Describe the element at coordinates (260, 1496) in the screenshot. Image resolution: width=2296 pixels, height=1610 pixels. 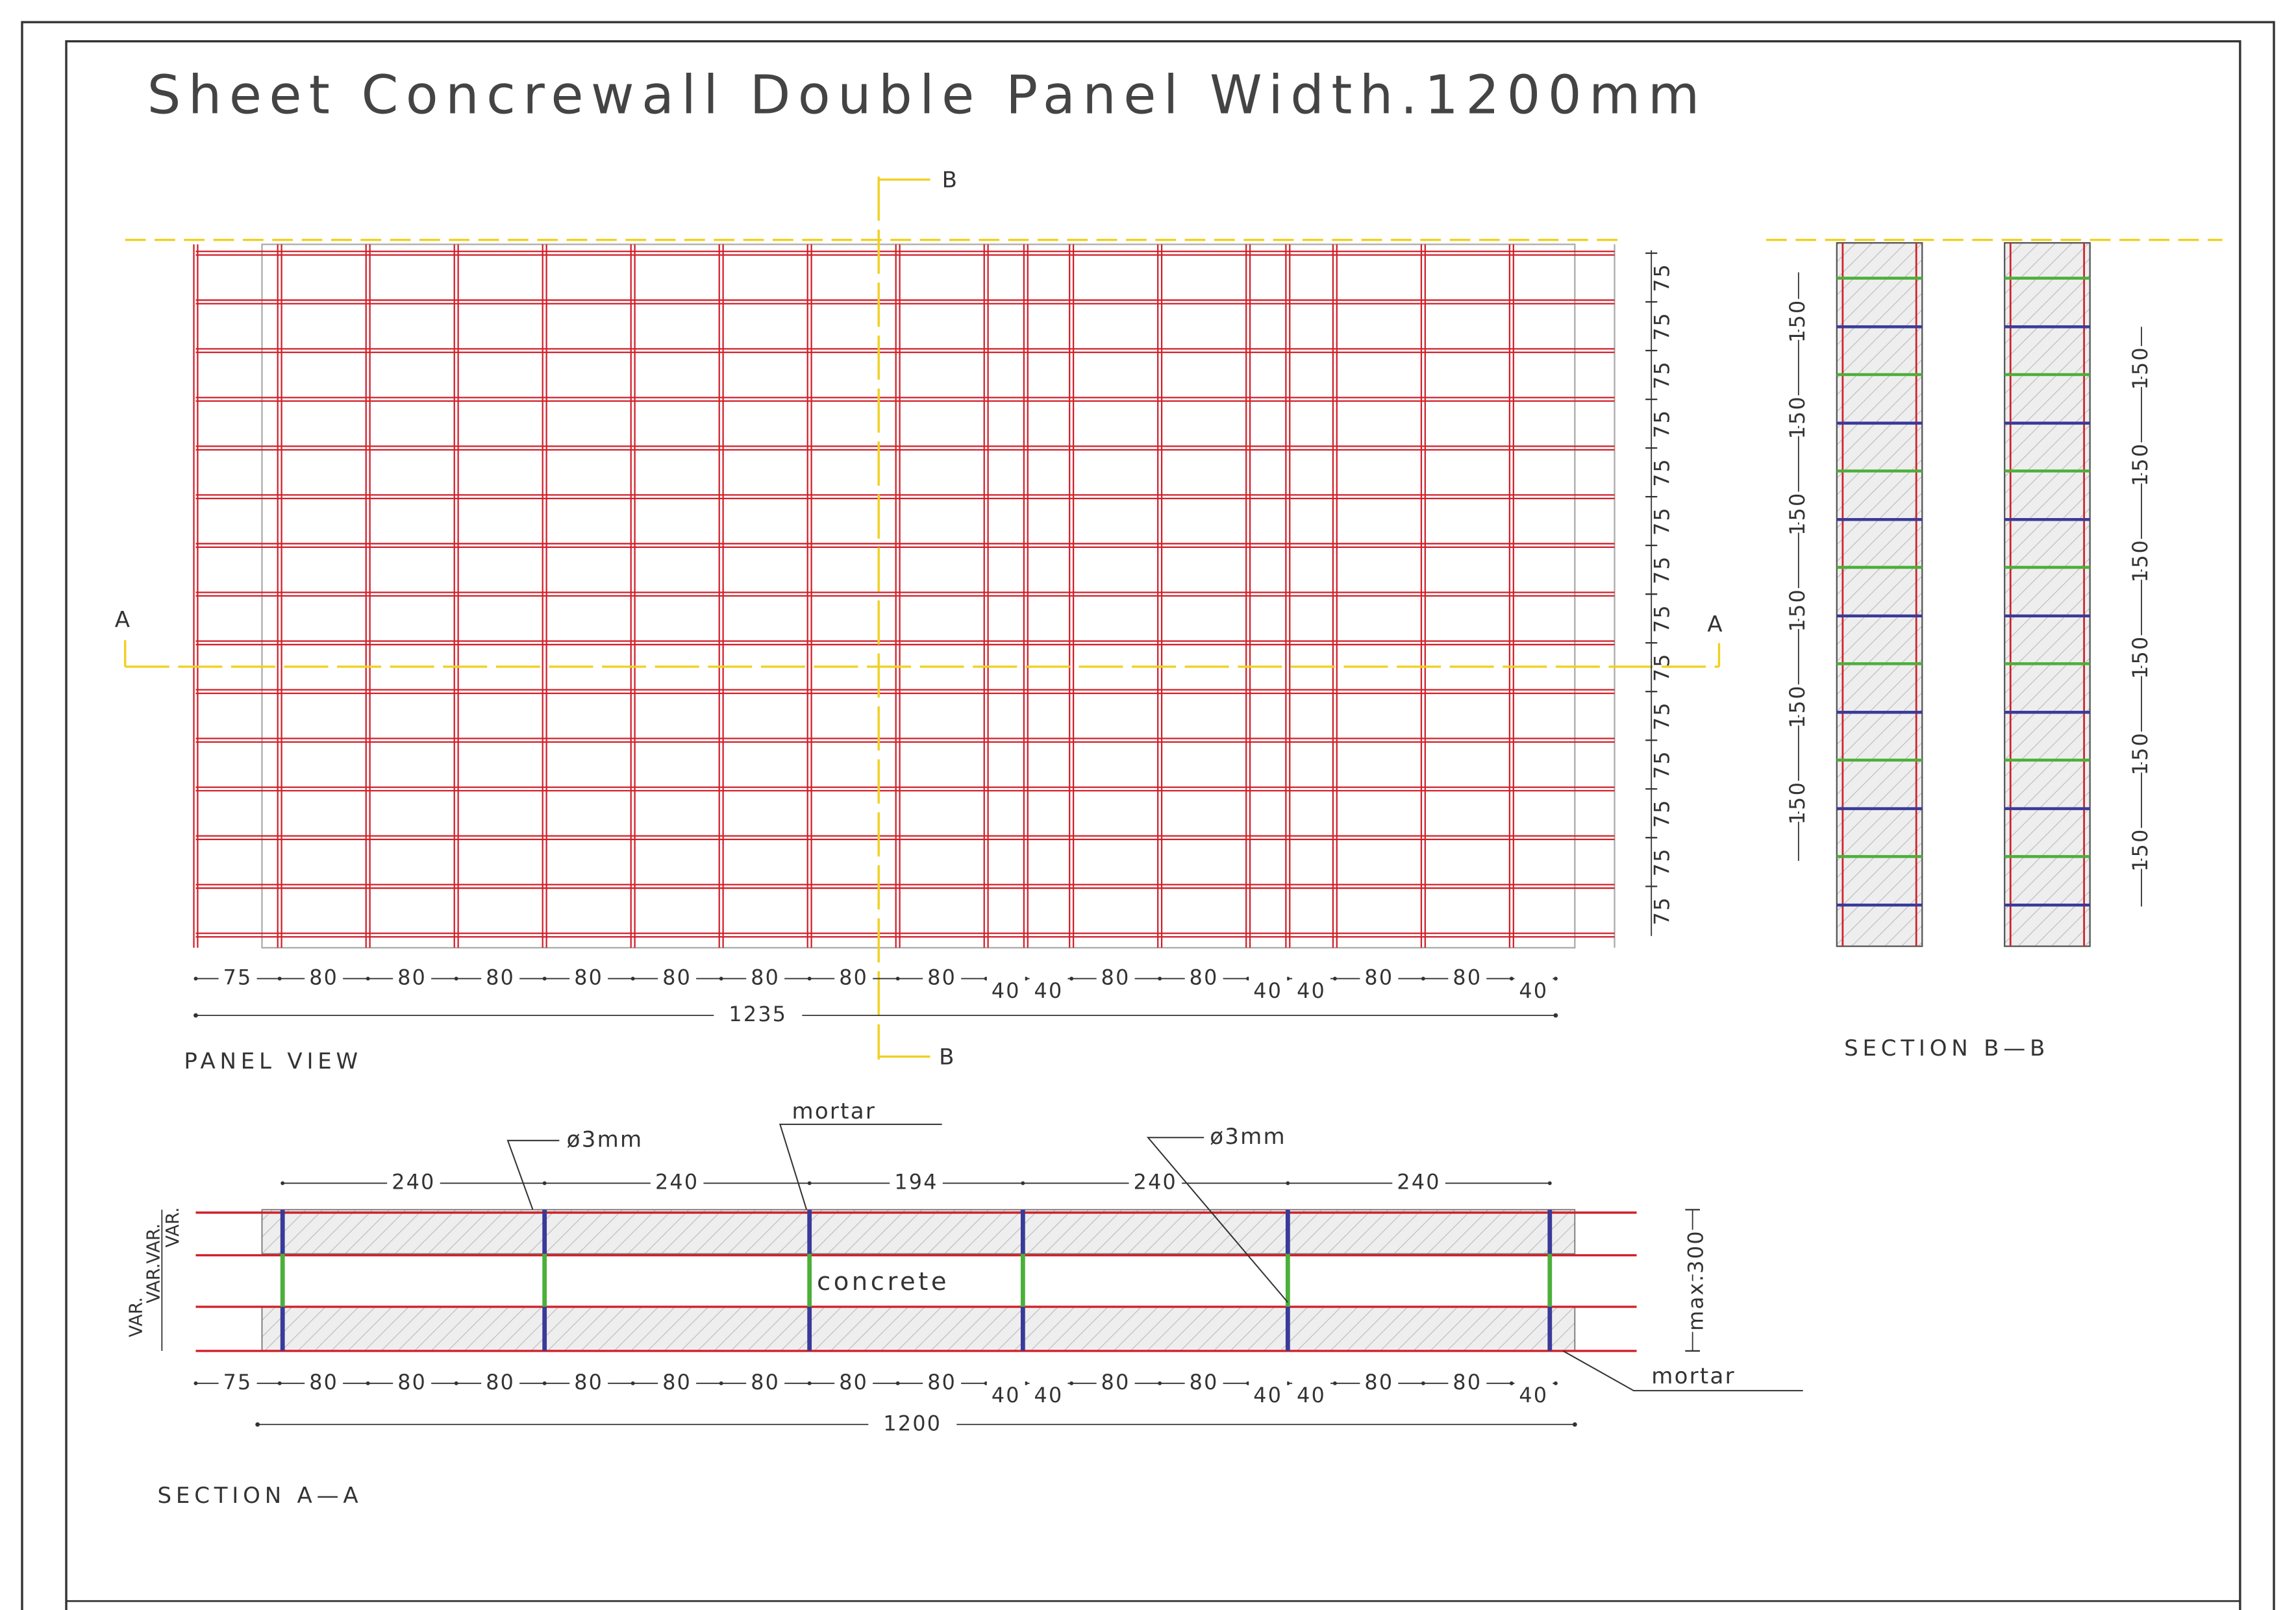
I see `view-label: SECTION A—A` at that location.